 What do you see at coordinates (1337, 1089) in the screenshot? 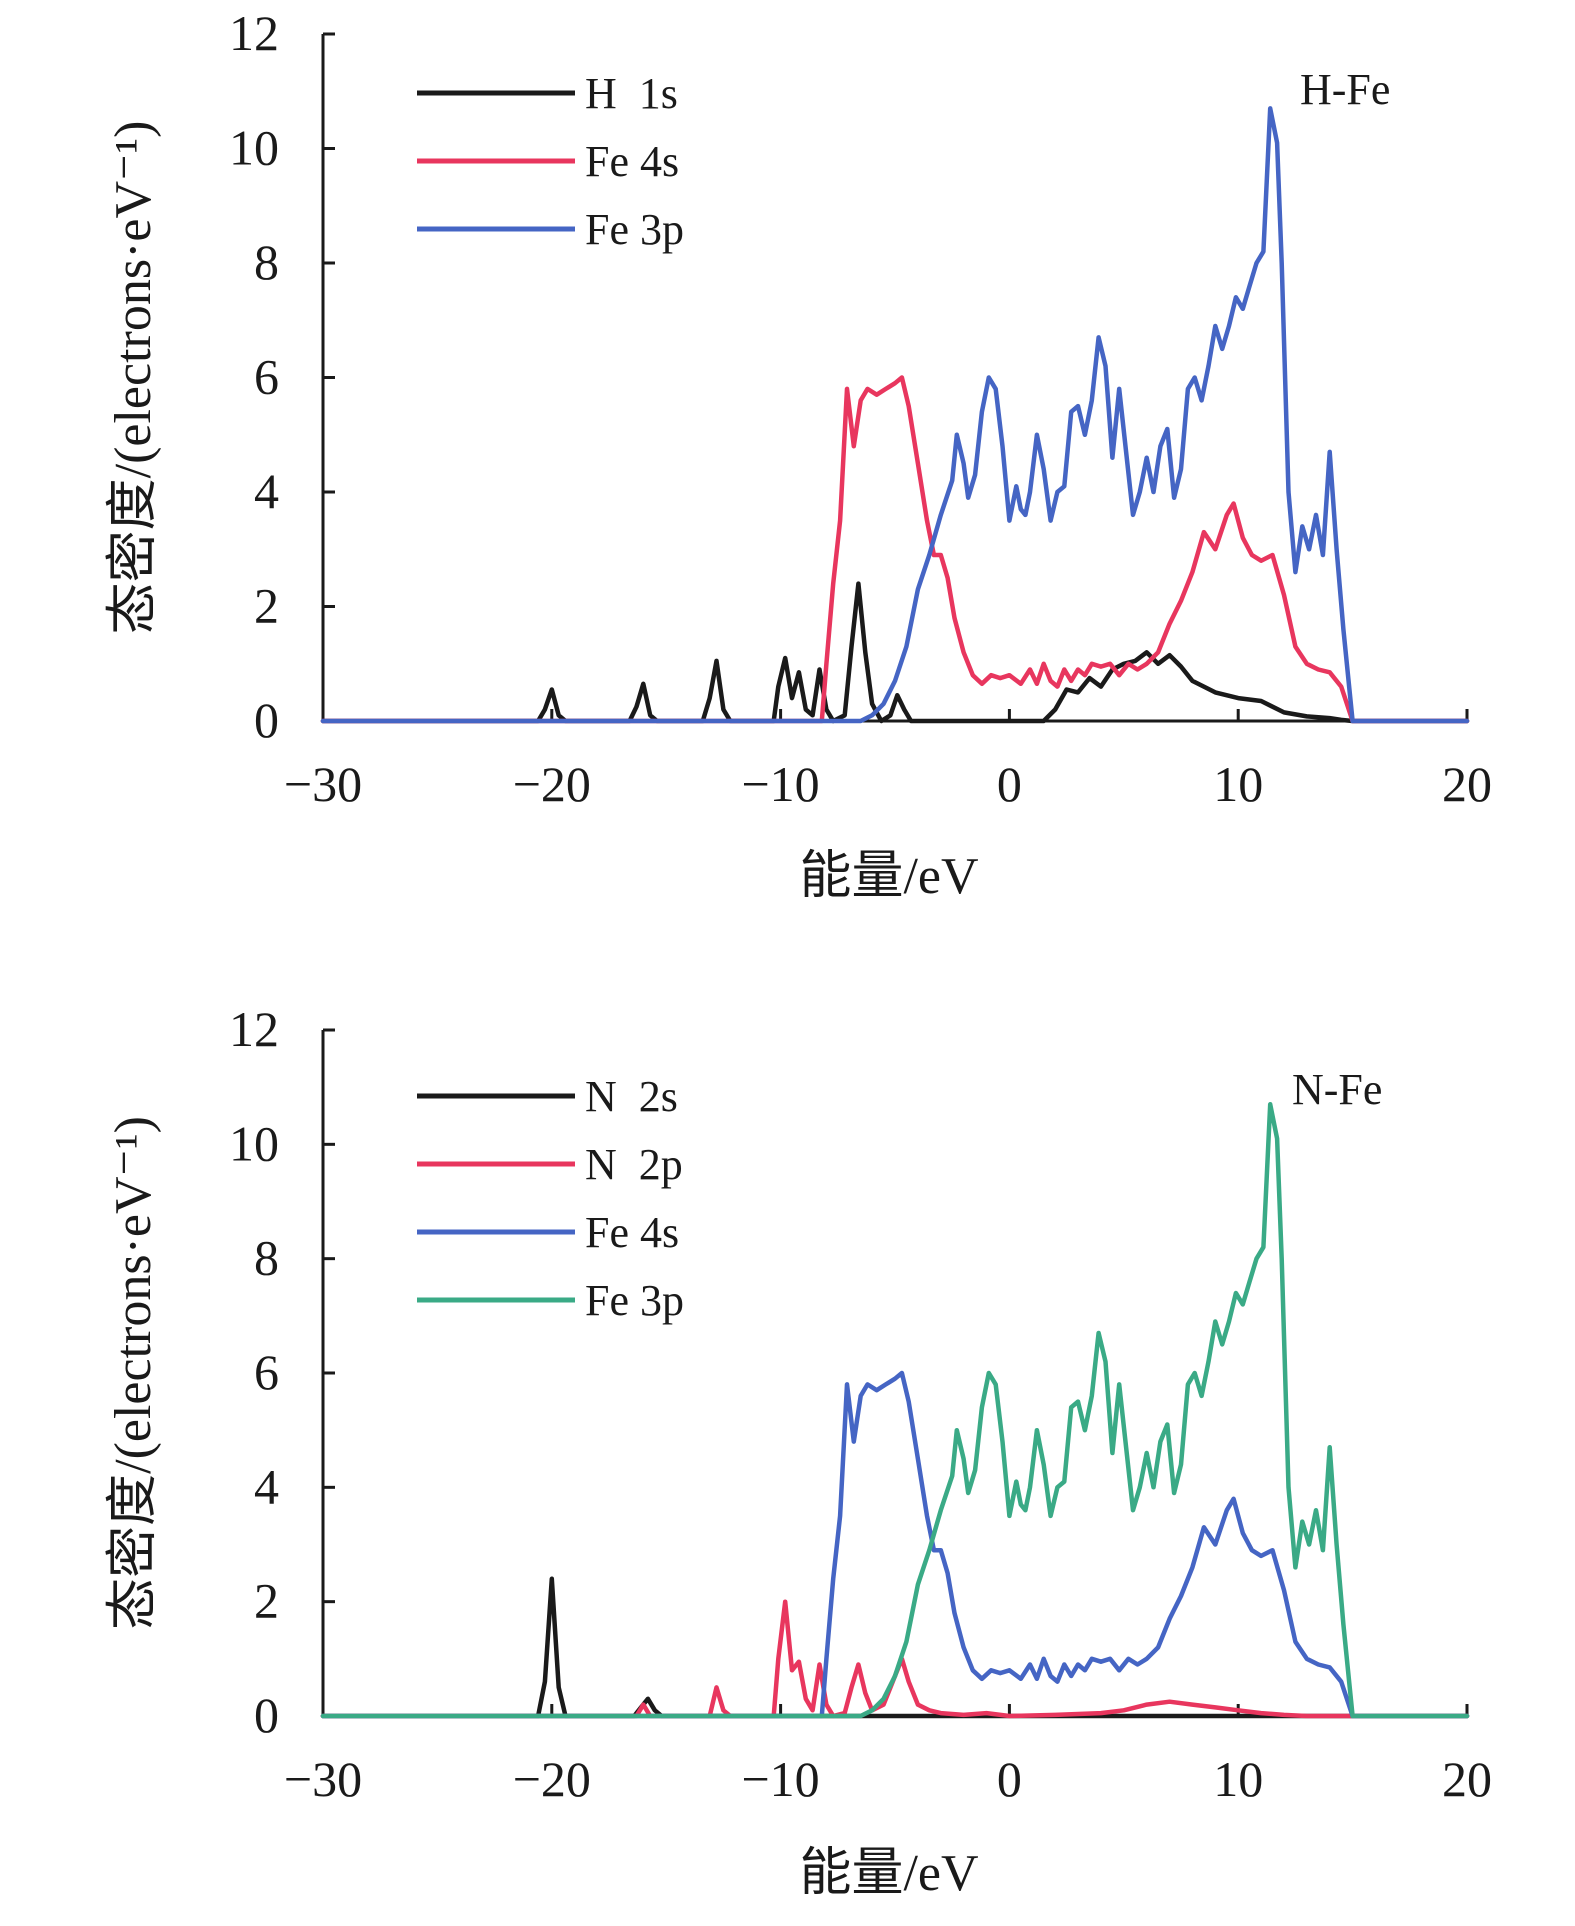
I see `panel-annotation: N-Fe` at bounding box center [1337, 1089].